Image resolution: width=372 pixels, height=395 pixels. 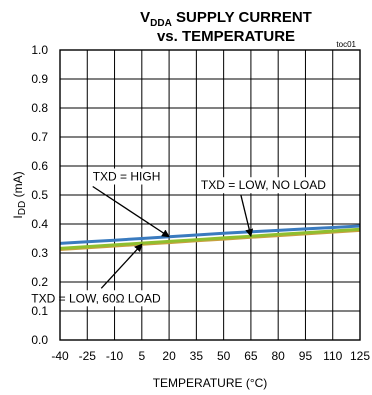 I want to click on x-tick-labels: -40 -25 -10 5 20 35 50 65 80 95 110 125, so click(x=210, y=356).